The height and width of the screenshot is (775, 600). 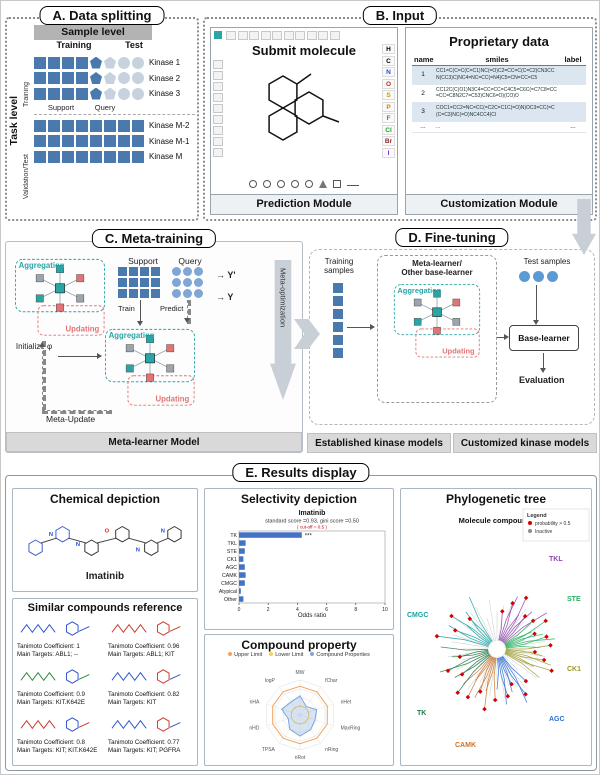 I want to click on svg-text: nHA, so click(x=255, y=702).